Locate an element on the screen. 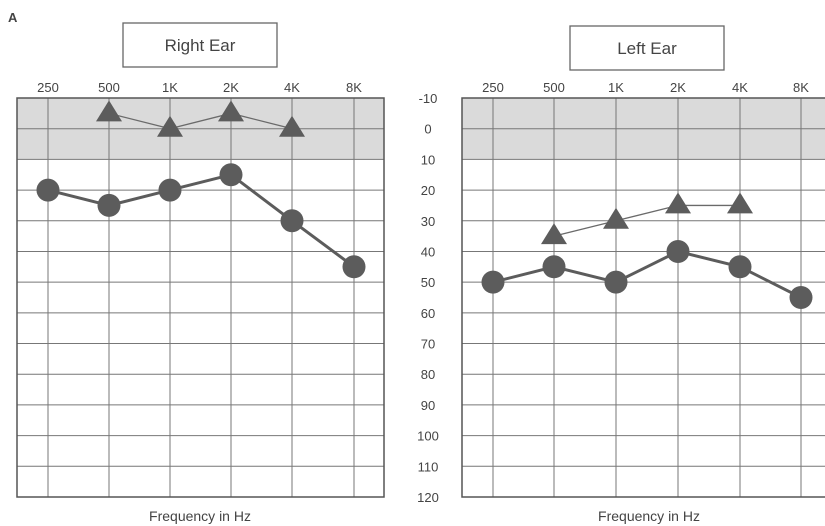  right-ear-x-tick: 4K is located at coordinates (292, 87).